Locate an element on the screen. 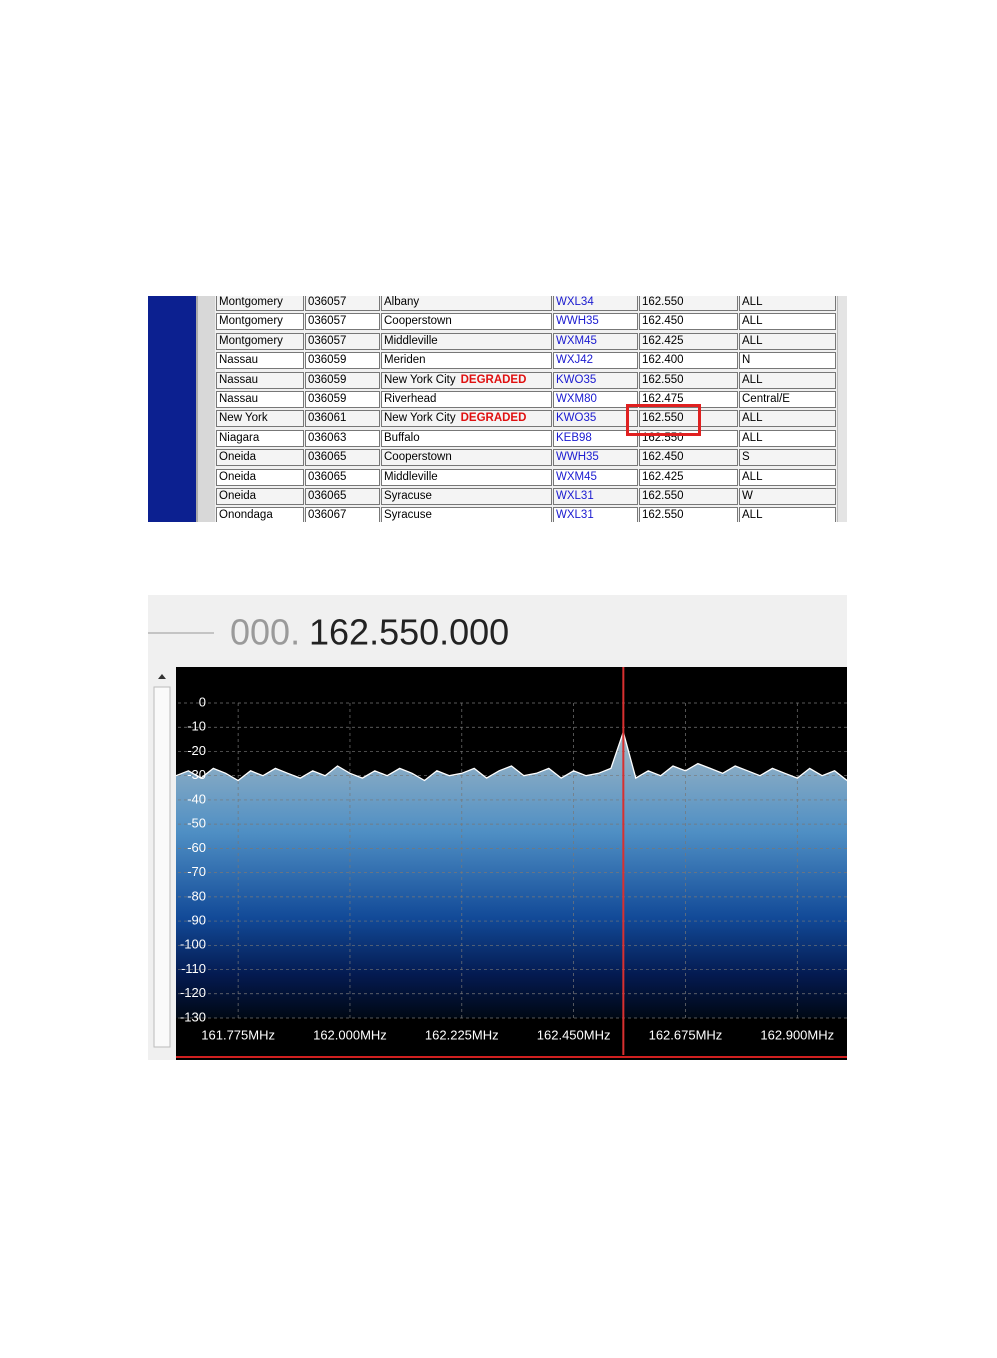 Image resolution: width=997 pixels, height=1358 pixels. y-tick-label: -30 is located at coordinates (196, 774).